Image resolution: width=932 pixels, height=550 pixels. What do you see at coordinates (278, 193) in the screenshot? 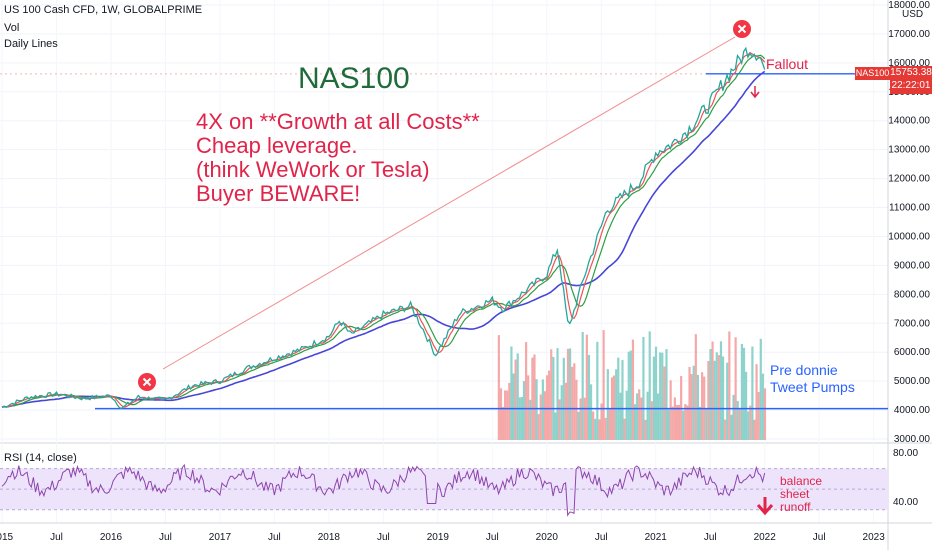
I see `note-line: Buyer BEWARE!` at bounding box center [278, 193].